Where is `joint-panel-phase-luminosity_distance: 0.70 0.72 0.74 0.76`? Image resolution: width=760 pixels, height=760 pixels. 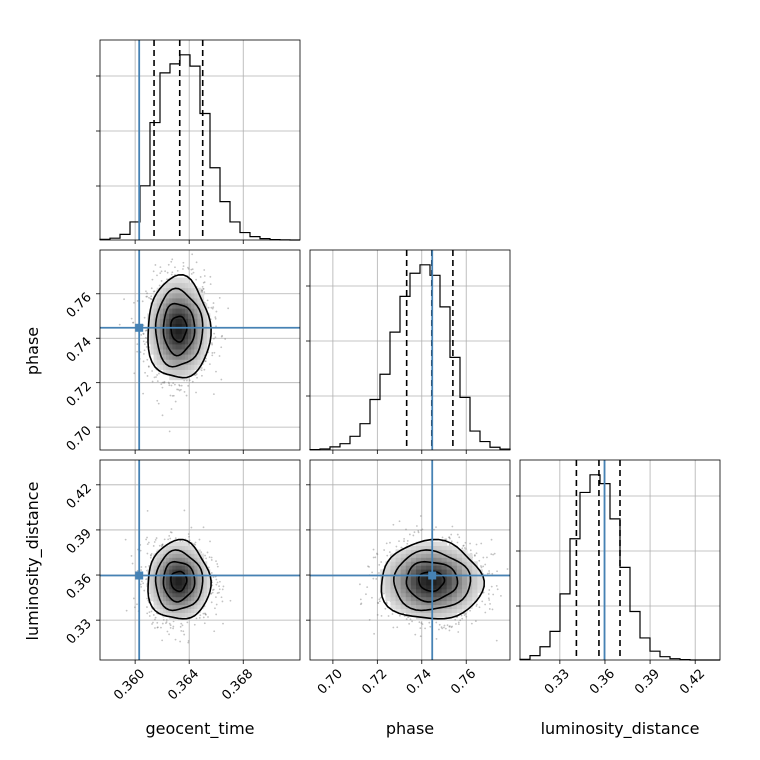 joint-panel-phase-luminosity_distance: 0.70 0.72 0.74 0.76 is located at coordinates (408, 578).